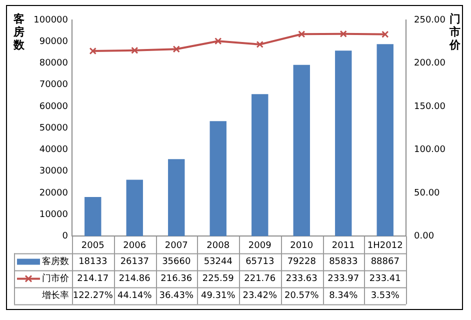 The width and height of the screenshot is (471, 320). What do you see at coordinates (343, 262) in the screenshot?
I see `data-label: 85833` at bounding box center [343, 262].